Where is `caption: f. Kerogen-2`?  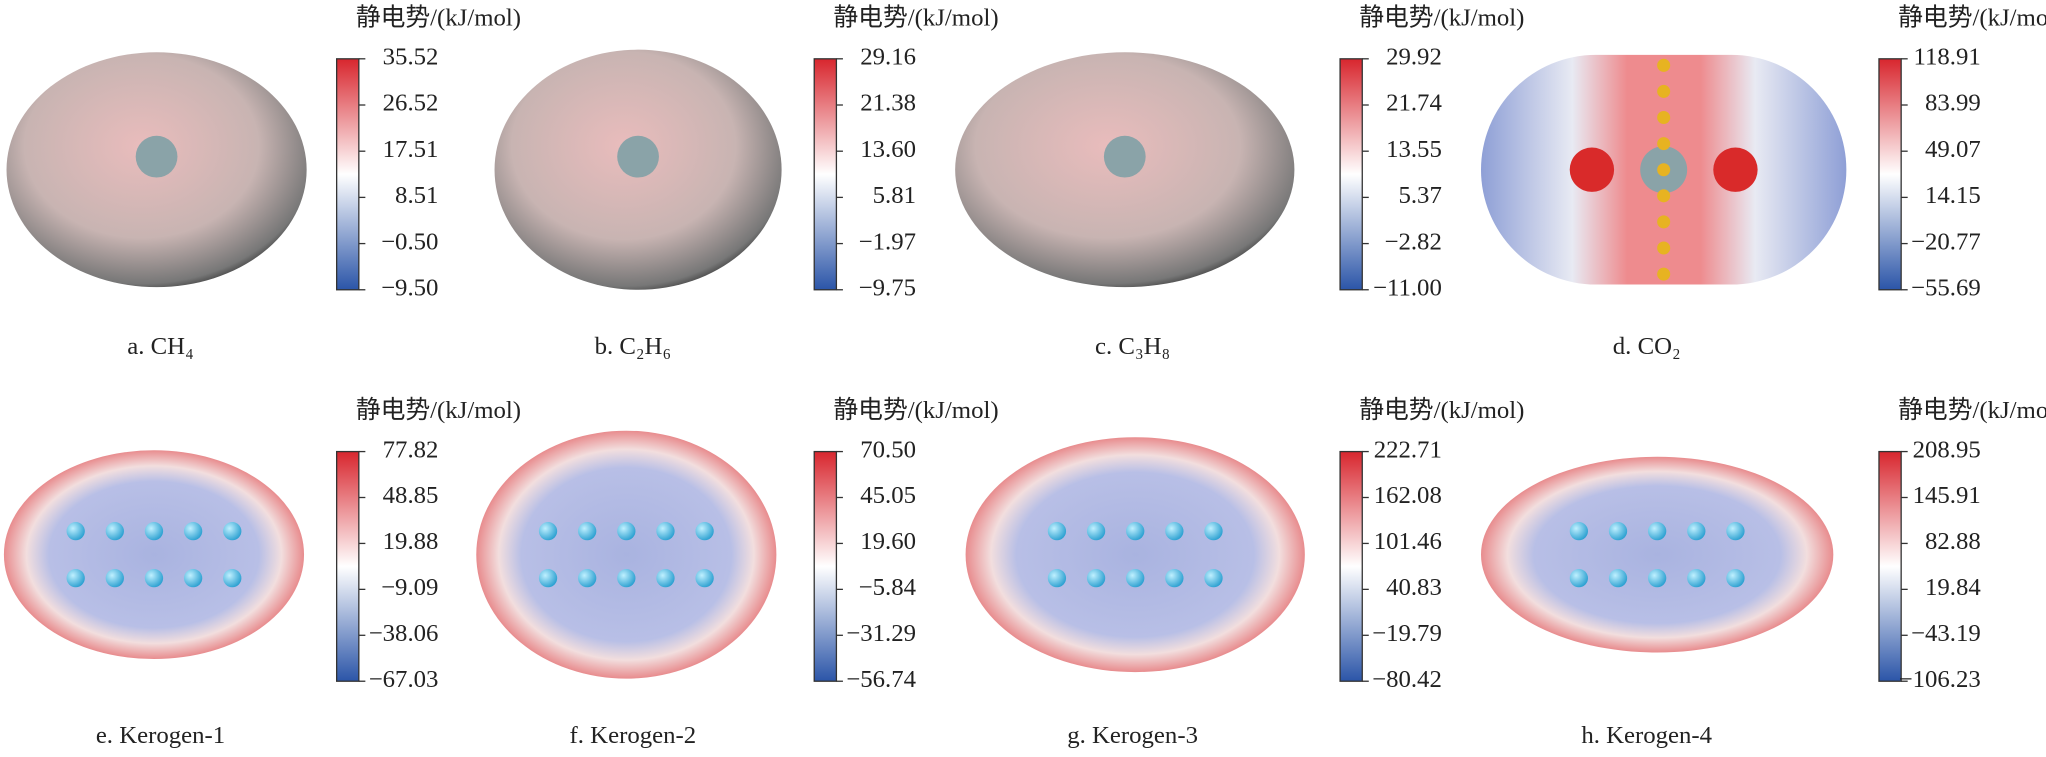 caption: f. Kerogen-2 is located at coordinates (633, 735).